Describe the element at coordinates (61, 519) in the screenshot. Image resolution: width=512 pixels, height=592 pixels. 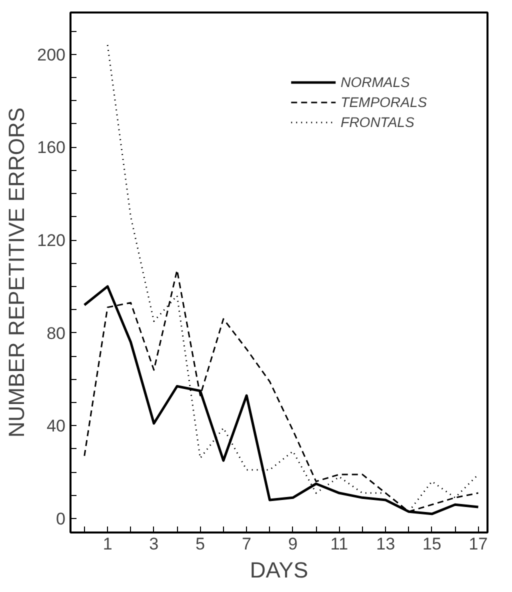
I see `y-tick-label: 0` at that location.